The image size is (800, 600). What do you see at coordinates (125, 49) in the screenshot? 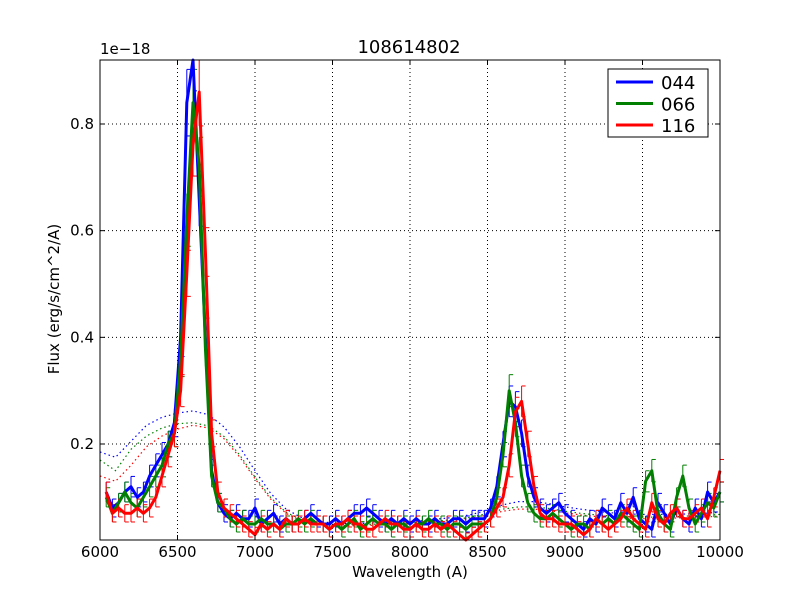
I see `y-offset-text: 1e−18` at bounding box center [125, 49].